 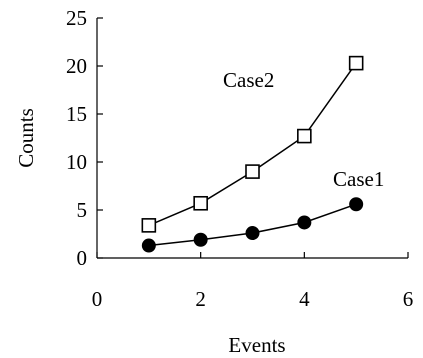 I want to click on x-ticks: 0 2 4 6, so click(x=253, y=281).